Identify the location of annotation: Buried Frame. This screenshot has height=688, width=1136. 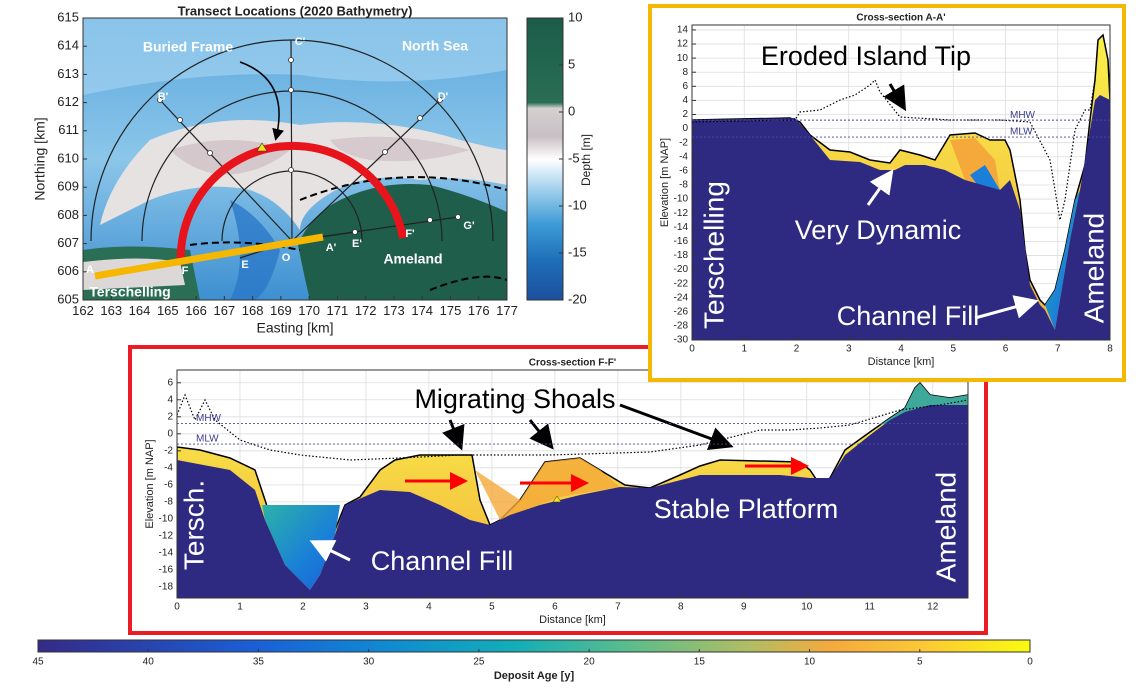
(188, 47).